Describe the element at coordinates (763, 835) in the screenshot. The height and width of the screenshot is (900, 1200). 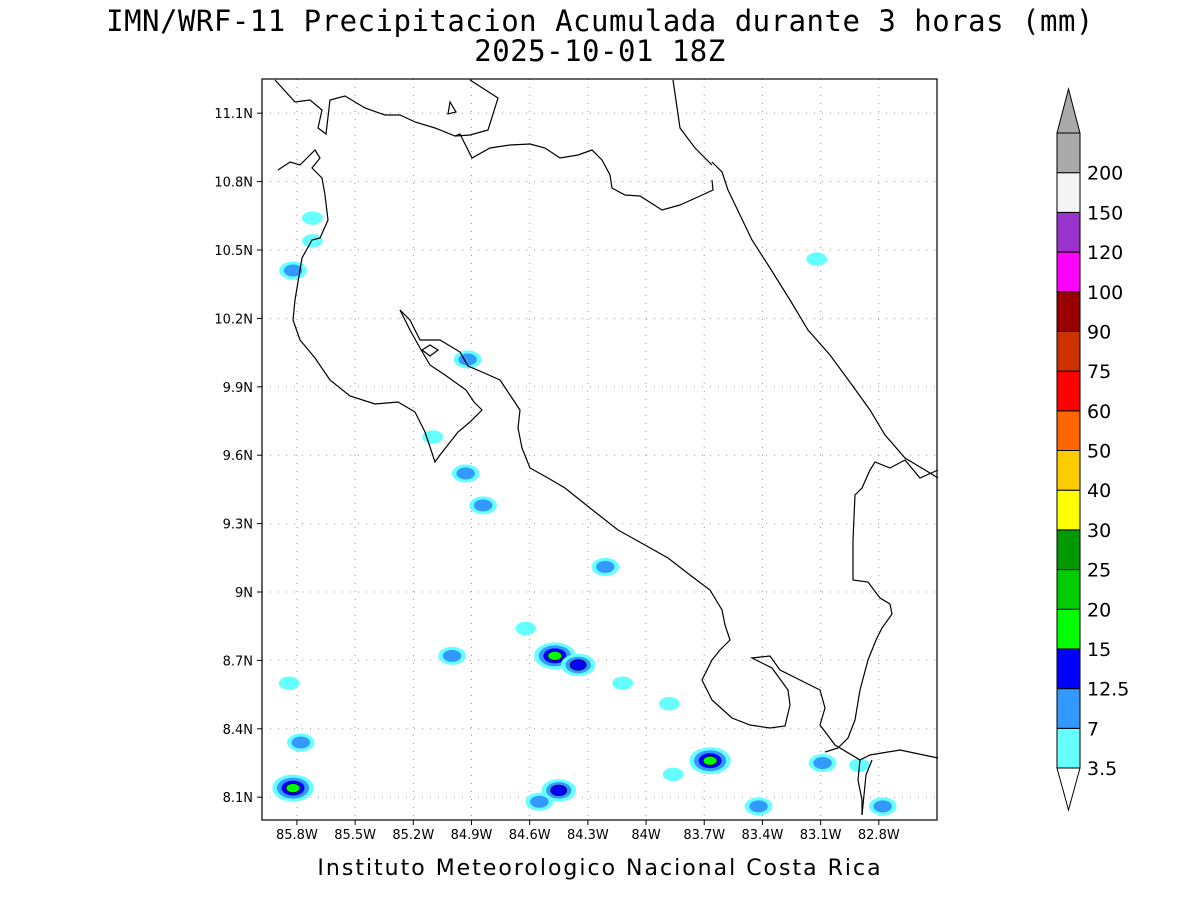
I see `x-tick-label: 83.4W` at that location.